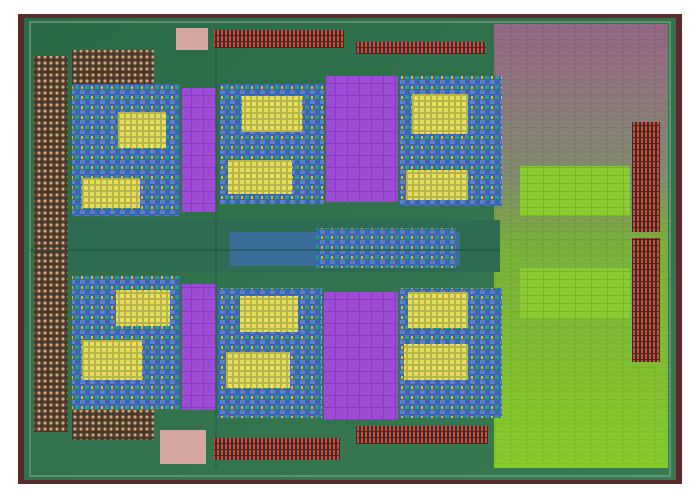  Describe the element at coordinates (308, 354) in the screenshot. I see `core-bottom-middle` at that location.